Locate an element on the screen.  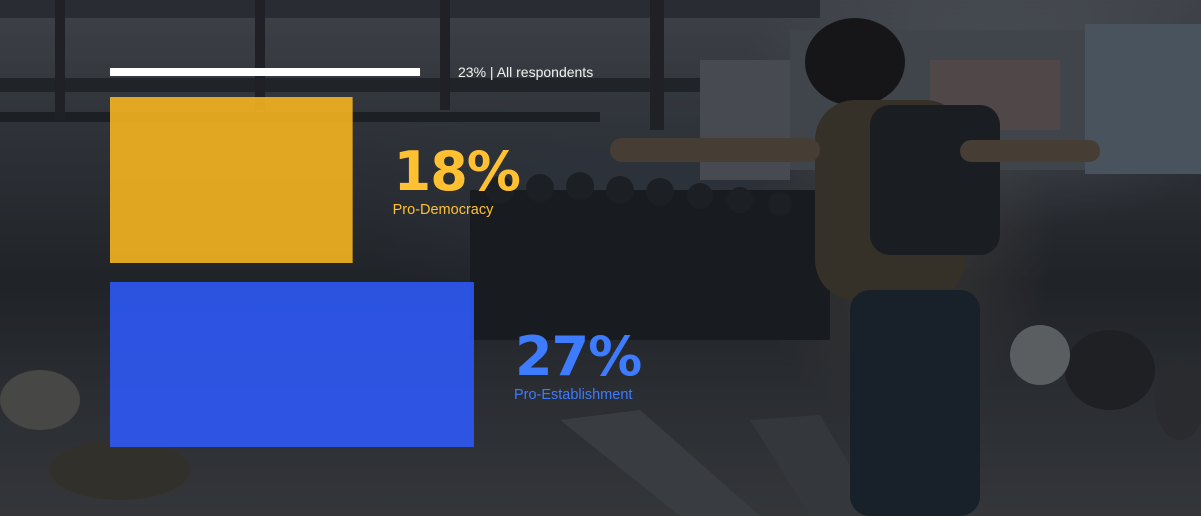
reference-fill is located at coordinates (265, 72).